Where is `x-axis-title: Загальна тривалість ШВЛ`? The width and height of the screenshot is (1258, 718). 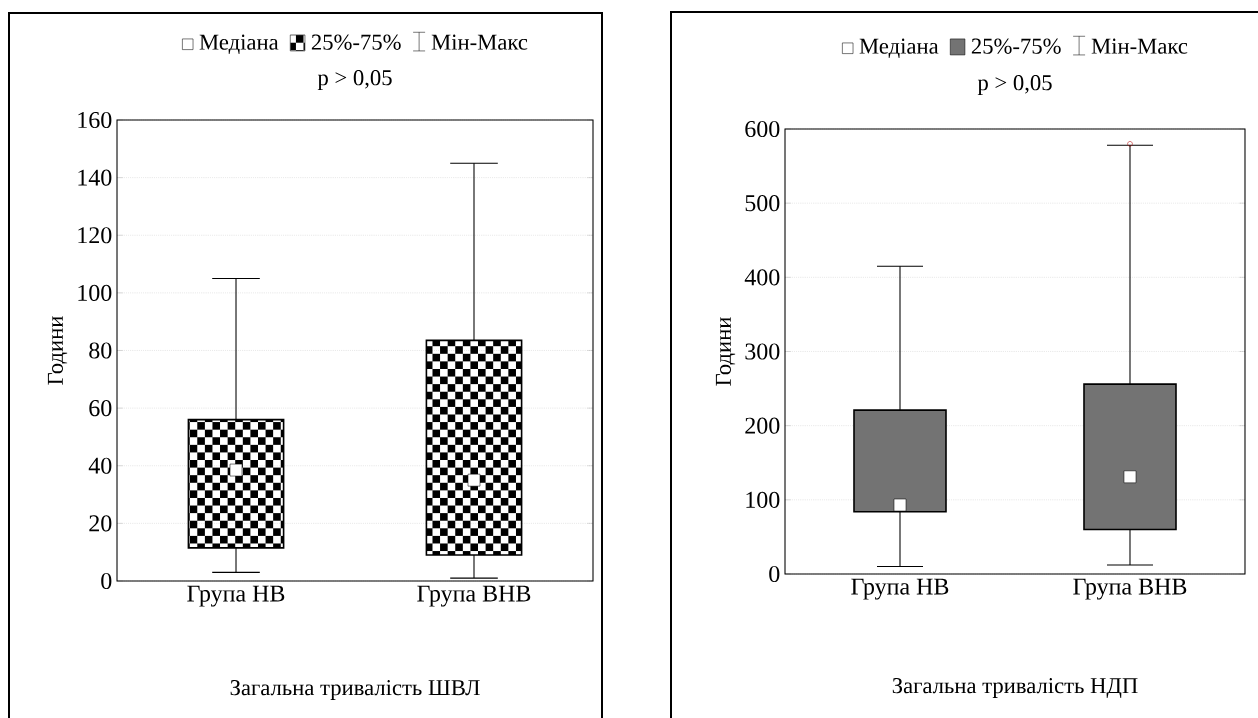
x-axis-title: Загальна тривалість ШВЛ is located at coordinates (355, 690).